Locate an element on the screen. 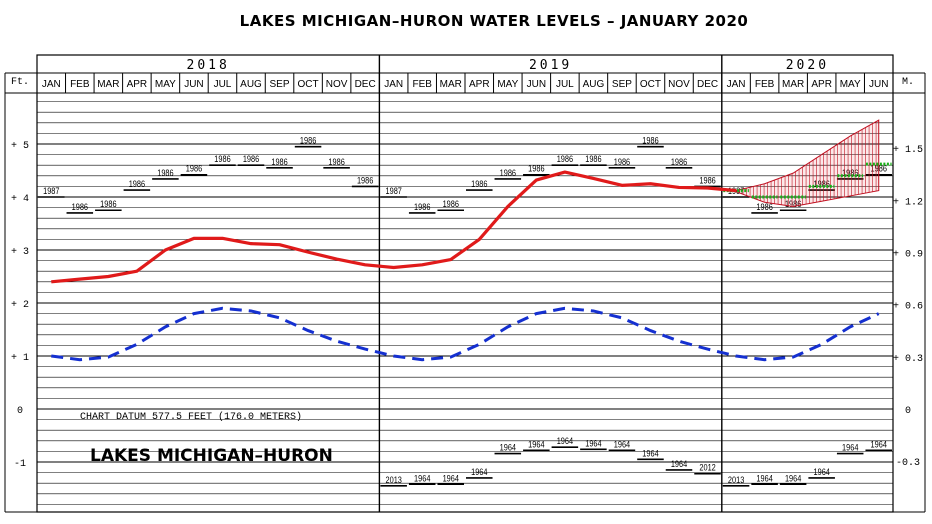 This screenshot has height=524, width=932. right-tick-label: 0 is located at coordinates (908, 411).